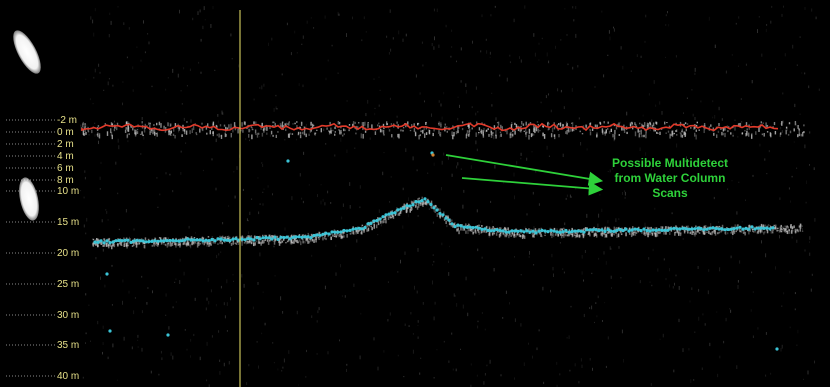  I want to click on depth-label-15: 15 m, so click(68, 222).